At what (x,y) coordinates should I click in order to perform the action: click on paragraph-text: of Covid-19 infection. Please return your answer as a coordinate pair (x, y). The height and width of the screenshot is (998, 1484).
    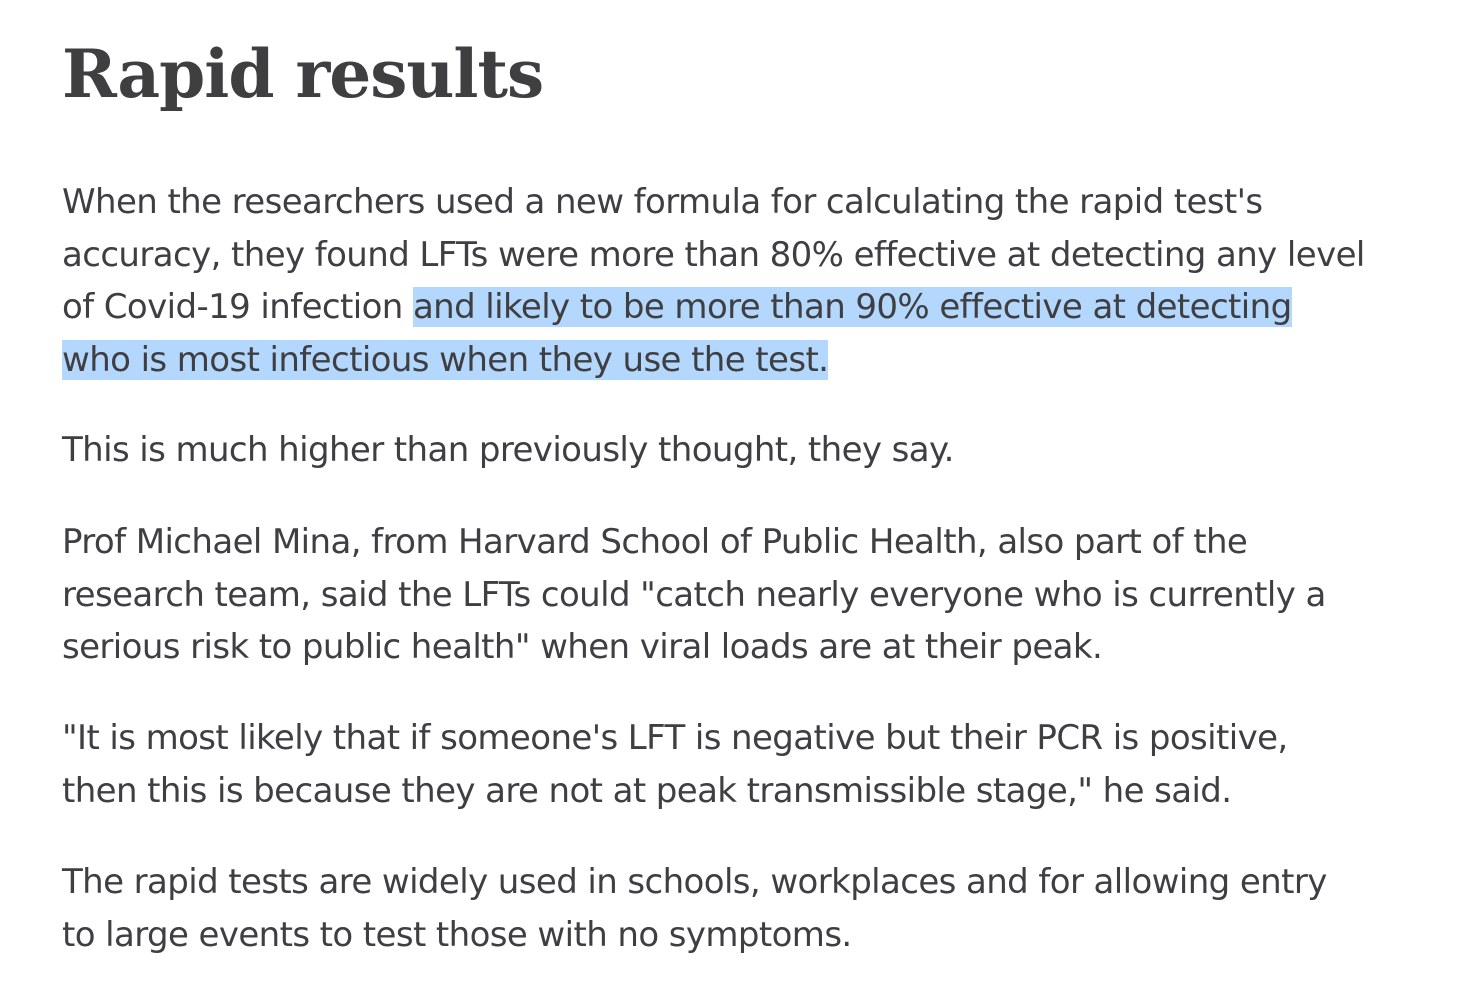
    Looking at the image, I should click on (237, 307).